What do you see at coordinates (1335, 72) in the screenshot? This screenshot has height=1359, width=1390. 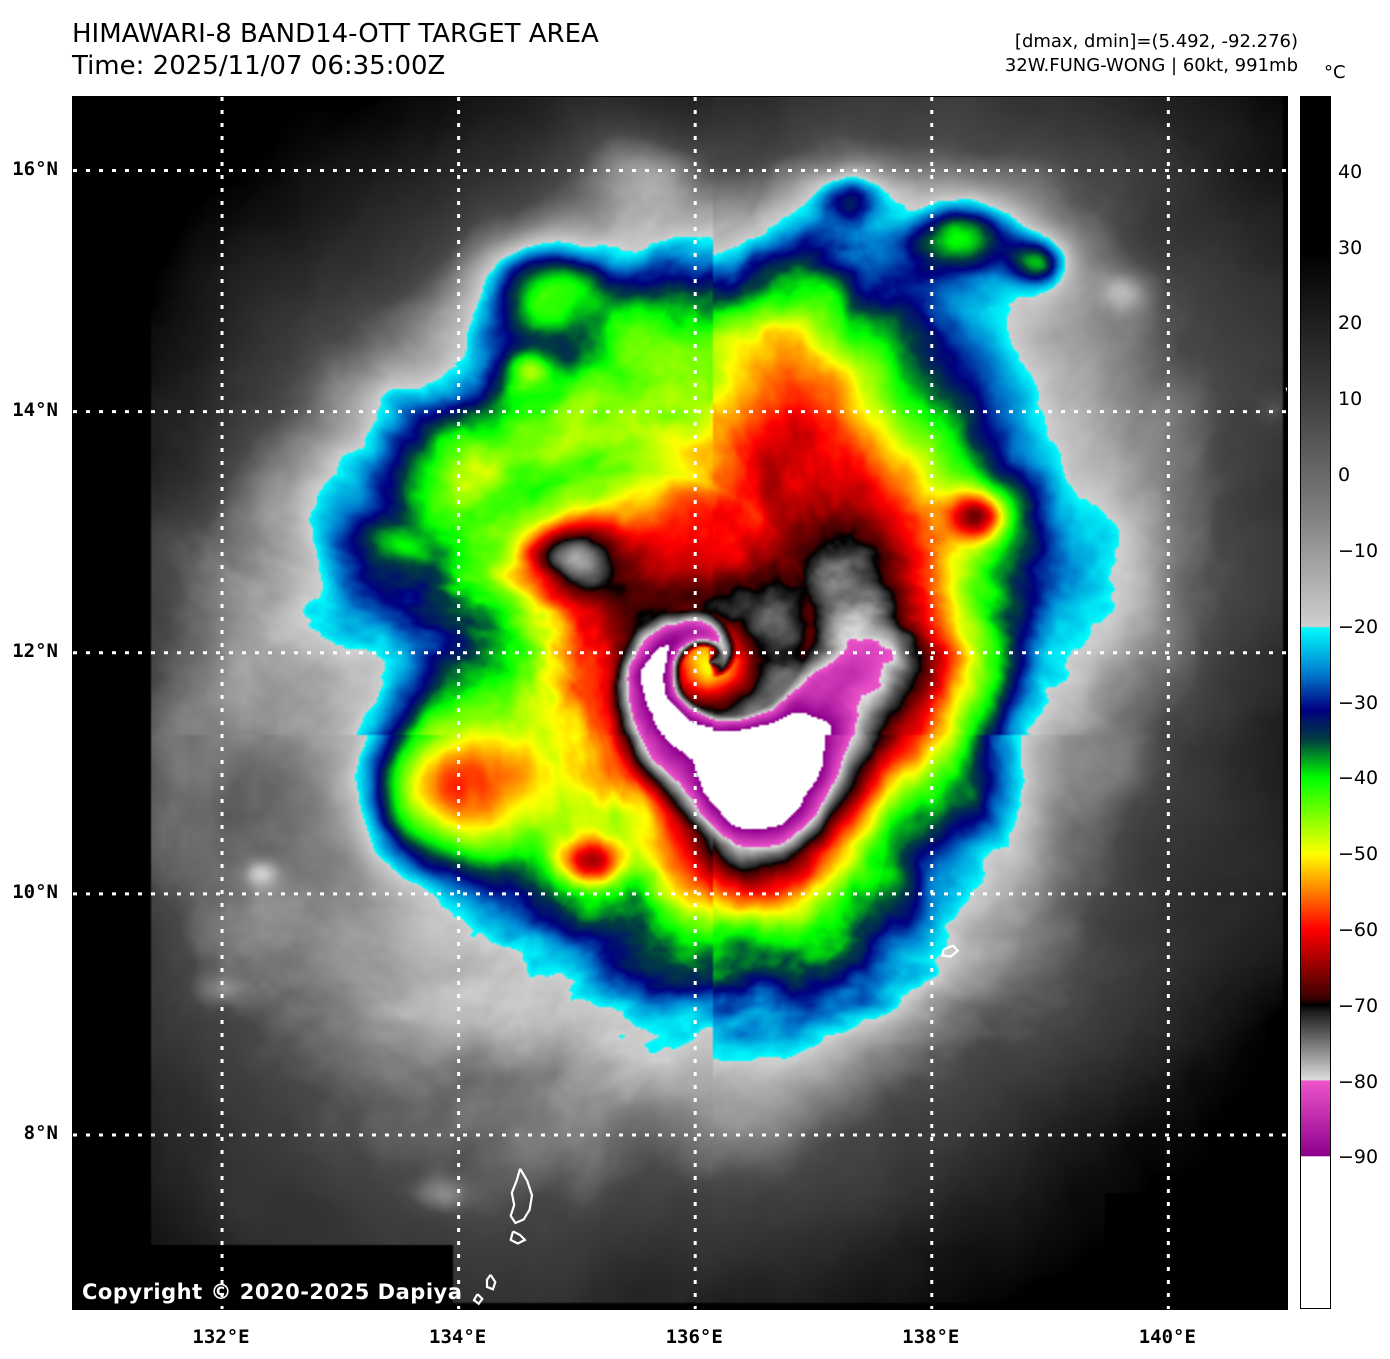 I see `colorbar-unit-label: °C` at bounding box center [1335, 72].